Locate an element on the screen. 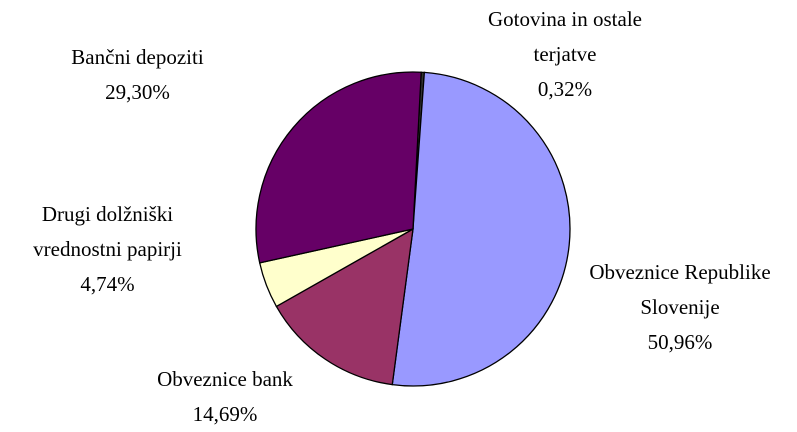 The height and width of the screenshot is (432, 797). value-label: 4,74% is located at coordinates (107, 284).